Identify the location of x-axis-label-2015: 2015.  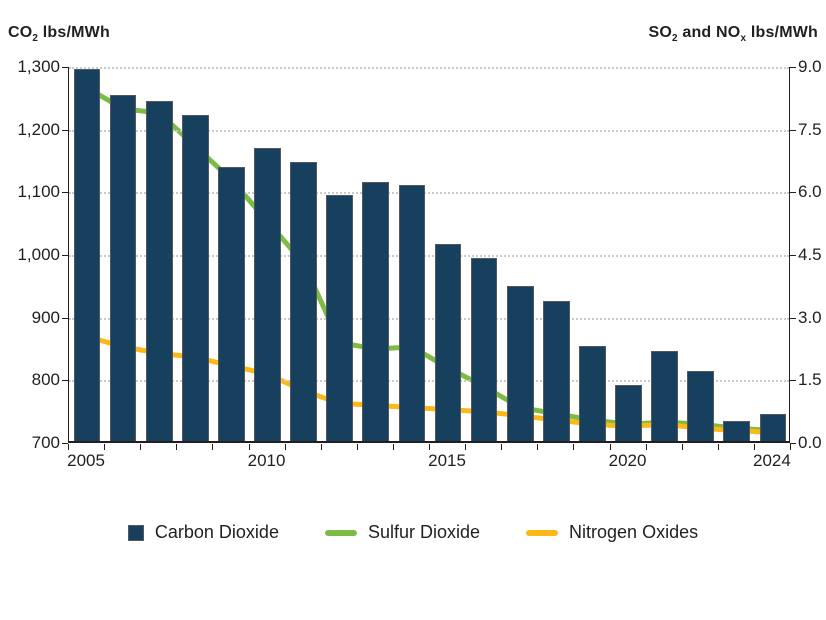
(447, 460).